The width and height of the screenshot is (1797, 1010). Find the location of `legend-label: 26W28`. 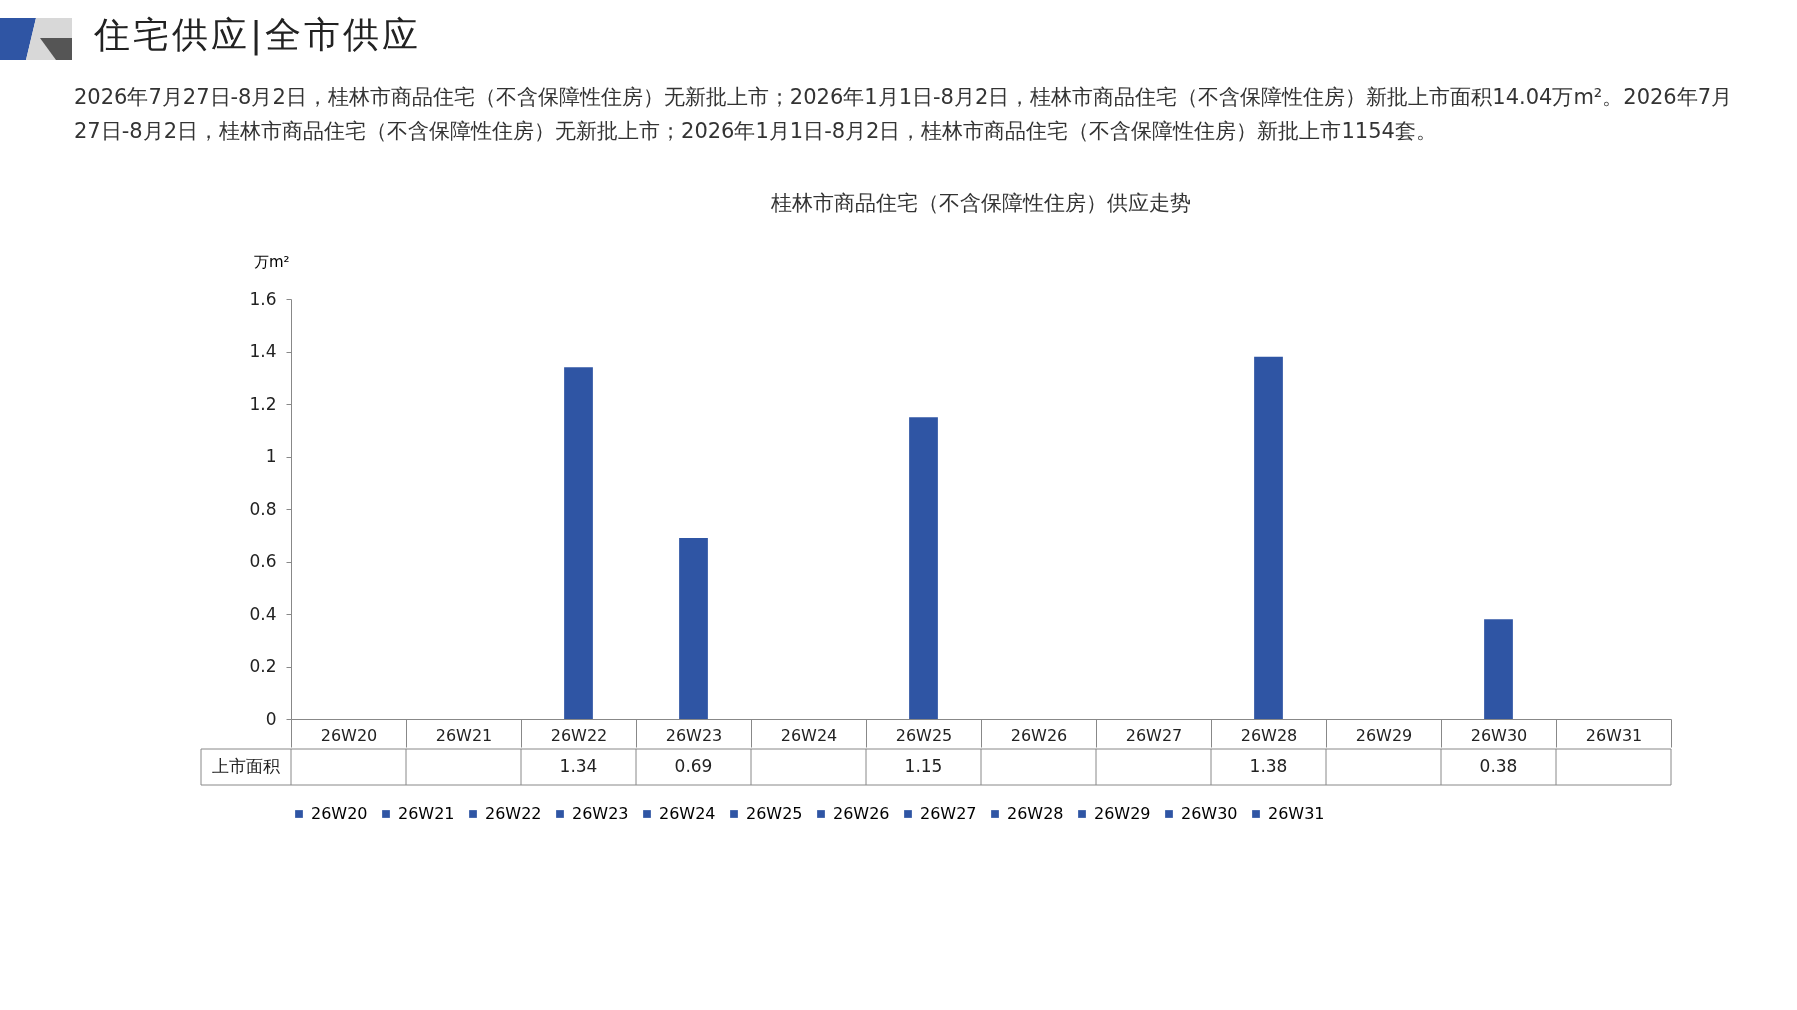

legend-label: 26W28 is located at coordinates (1035, 813).